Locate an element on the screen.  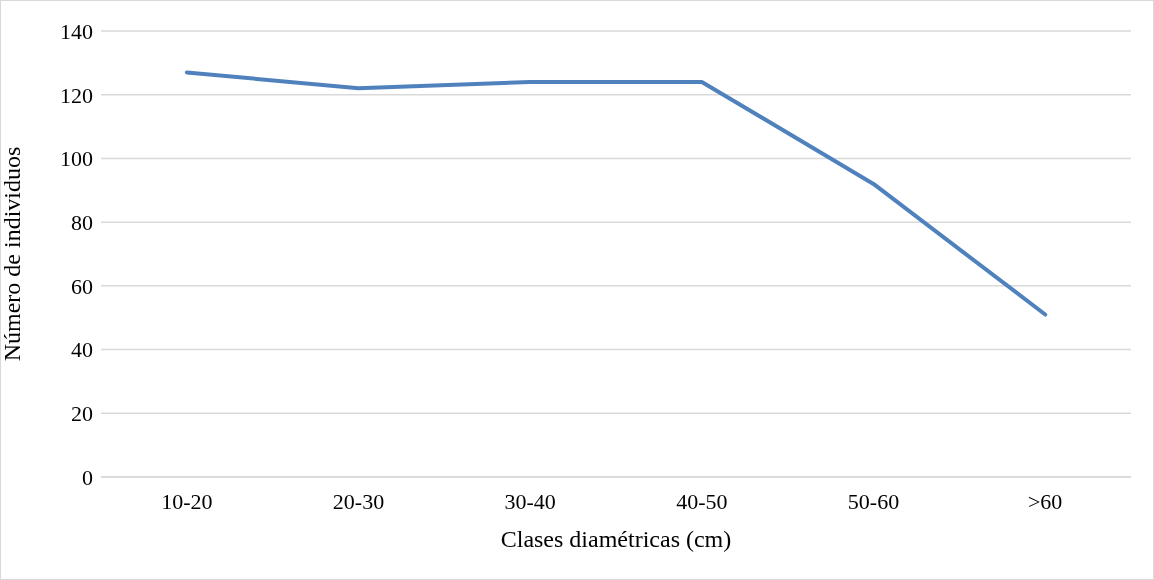
x-tick-label: >60 is located at coordinates (1045, 501).